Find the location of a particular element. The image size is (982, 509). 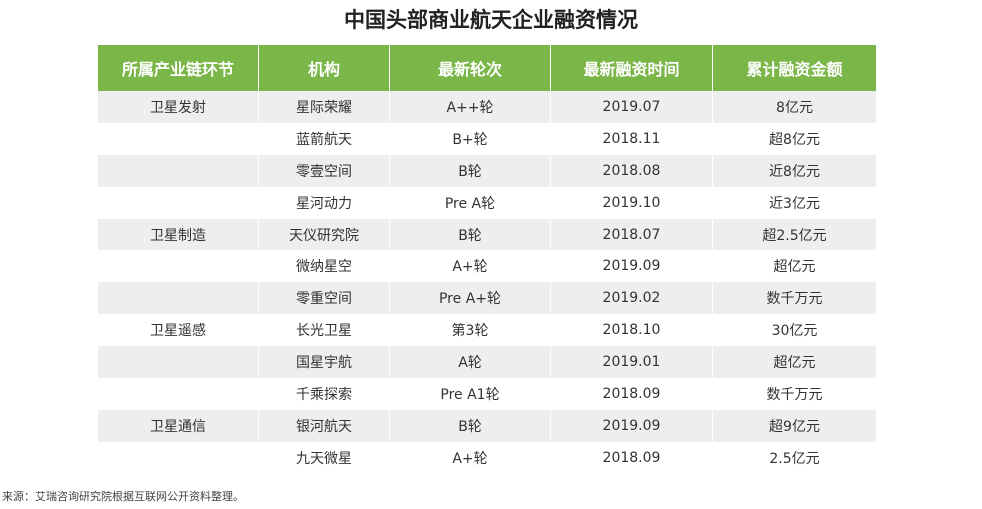

table-row: 蓝箭航天 B+轮 2018.11 超8亿元 is located at coordinates (487, 138).